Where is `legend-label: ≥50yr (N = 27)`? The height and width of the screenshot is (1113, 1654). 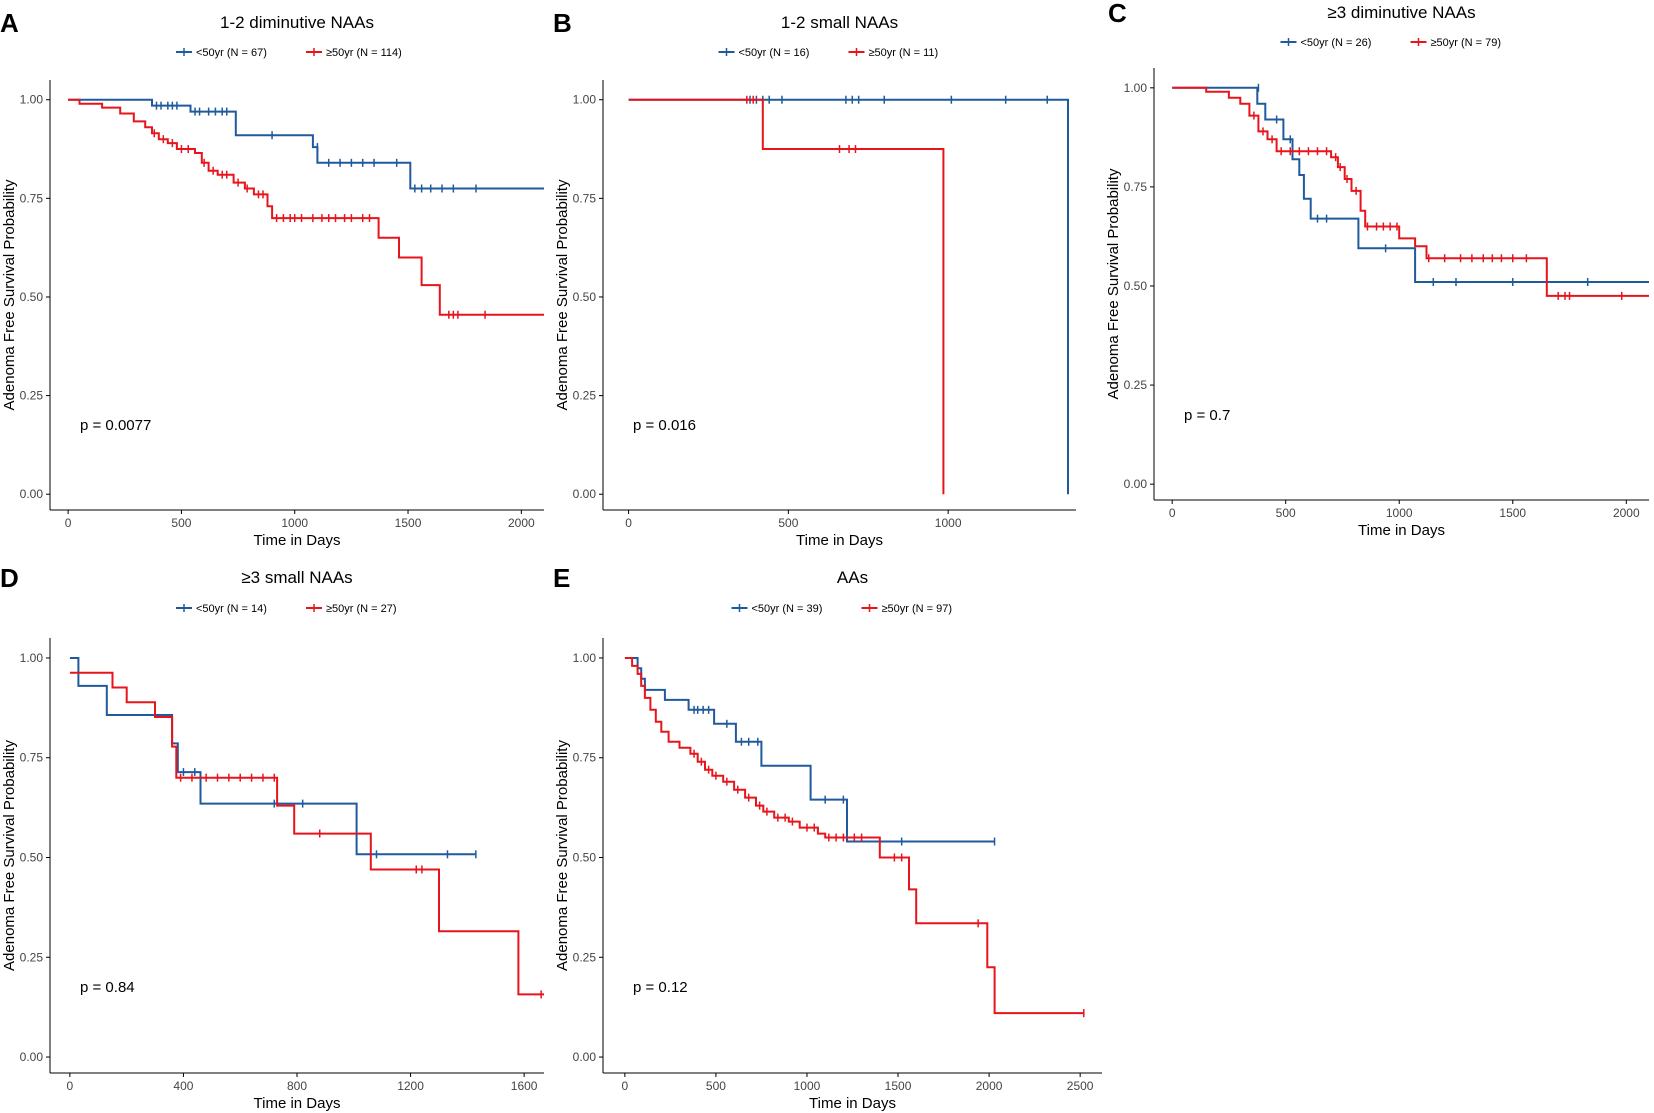
legend-label: ≥50yr (N = 27) is located at coordinates (361, 609).